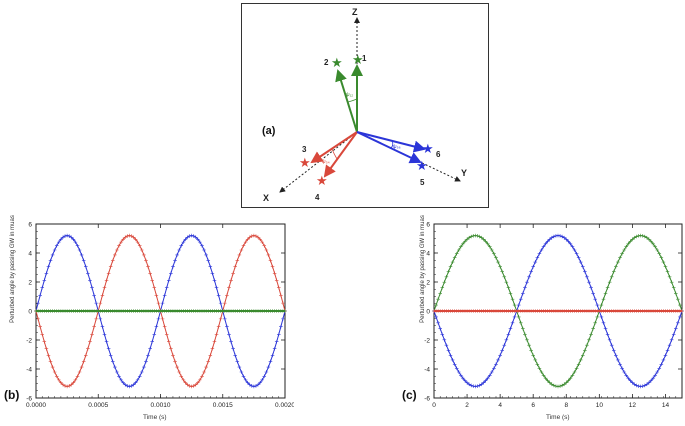  What do you see at coordinates (326, 62) in the screenshot?
I see `star-label-2: 2` at bounding box center [326, 62].